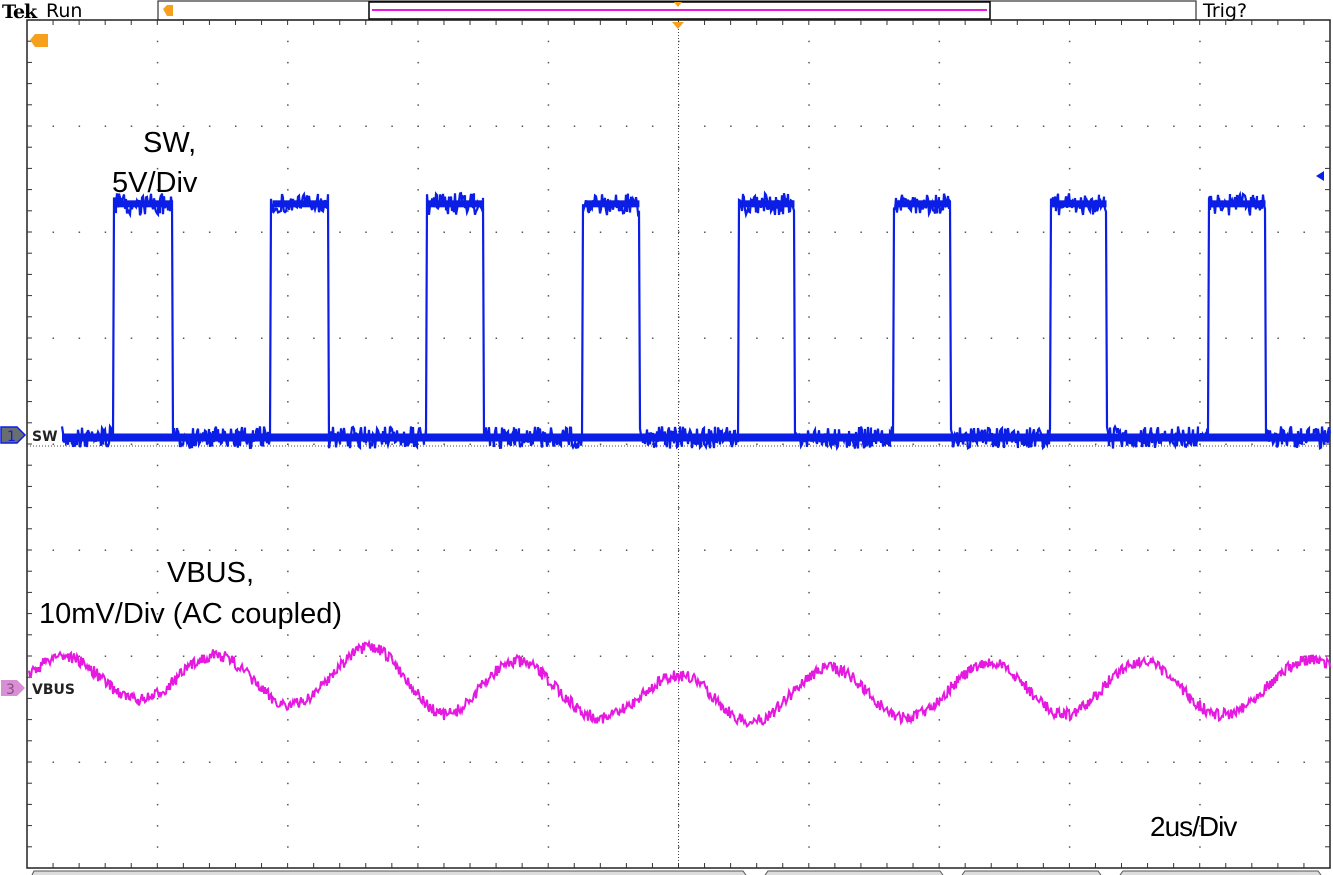 The image size is (1333, 875). What do you see at coordinates (13, 688) in the screenshot?
I see `ch3-ground-marker-icon` at bounding box center [13, 688].